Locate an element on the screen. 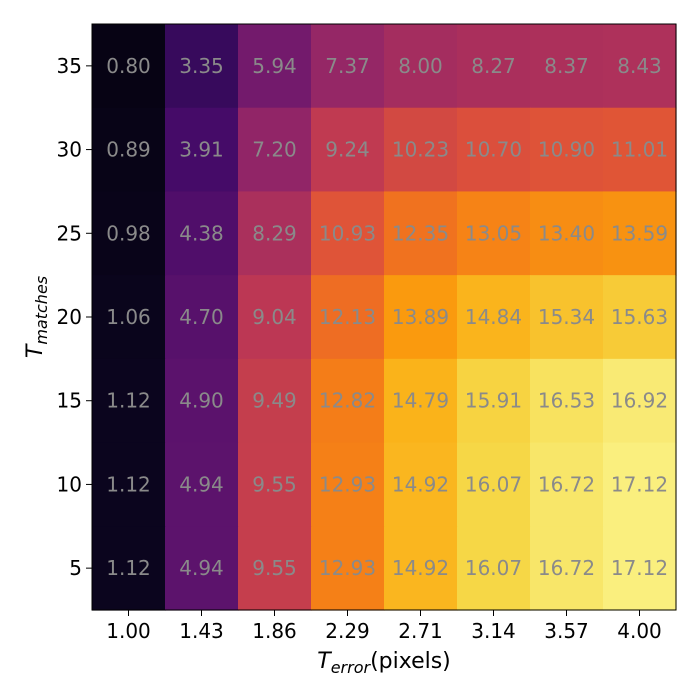  heatmap-cell-label: 7.20 is located at coordinates (274, 150).